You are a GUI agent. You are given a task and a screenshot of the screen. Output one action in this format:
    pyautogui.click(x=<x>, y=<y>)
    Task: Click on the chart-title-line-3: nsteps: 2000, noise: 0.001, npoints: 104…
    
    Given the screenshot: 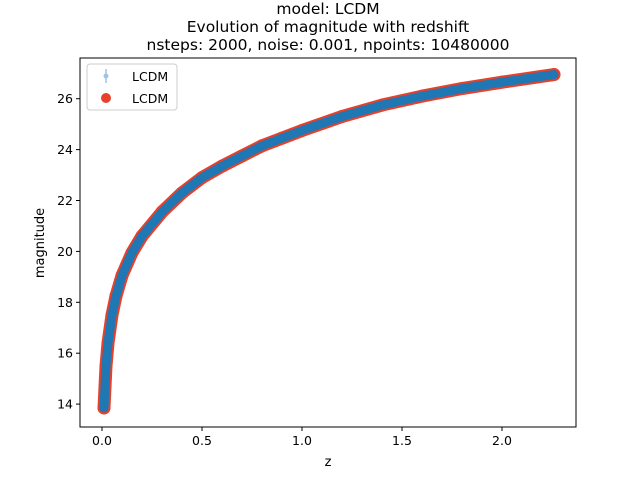 What is the action you would take?
    pyautogui.click(x=328, y=45)
    